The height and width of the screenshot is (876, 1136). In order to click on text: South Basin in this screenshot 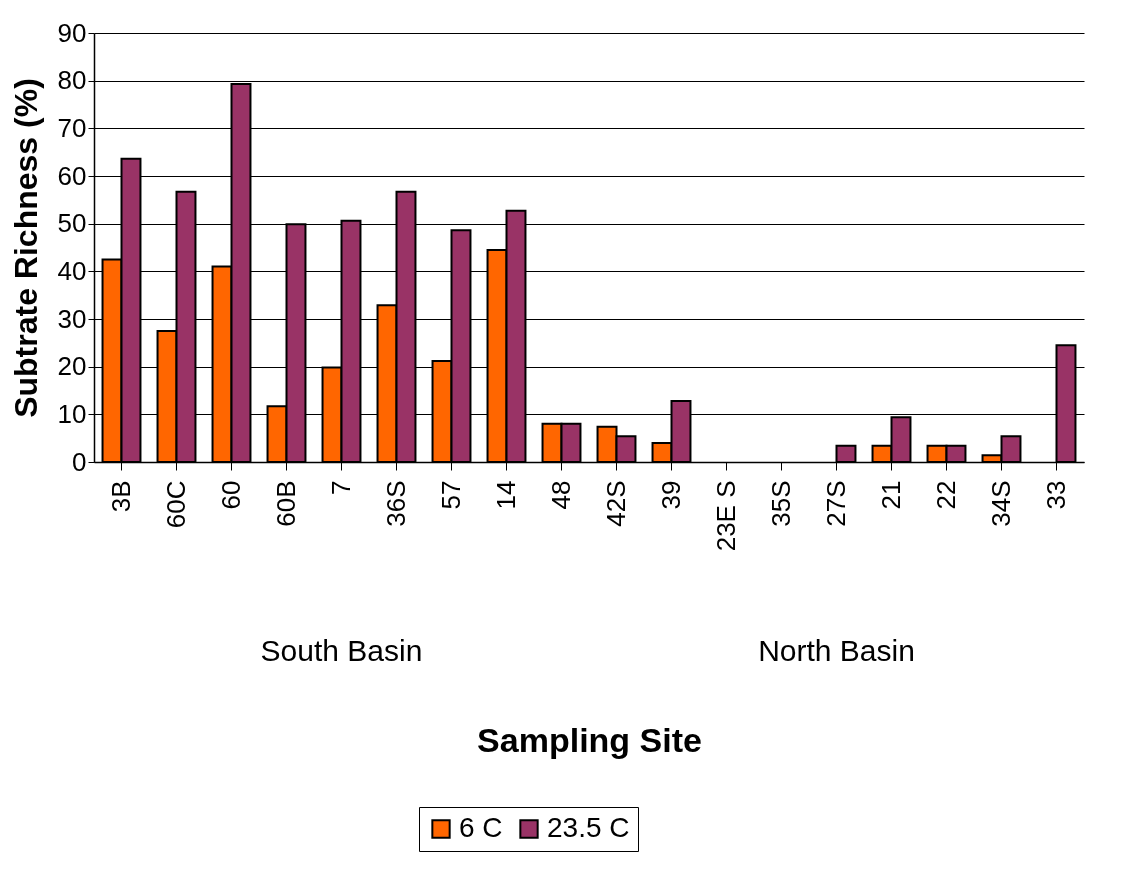, I will do `click(341, 650)`.